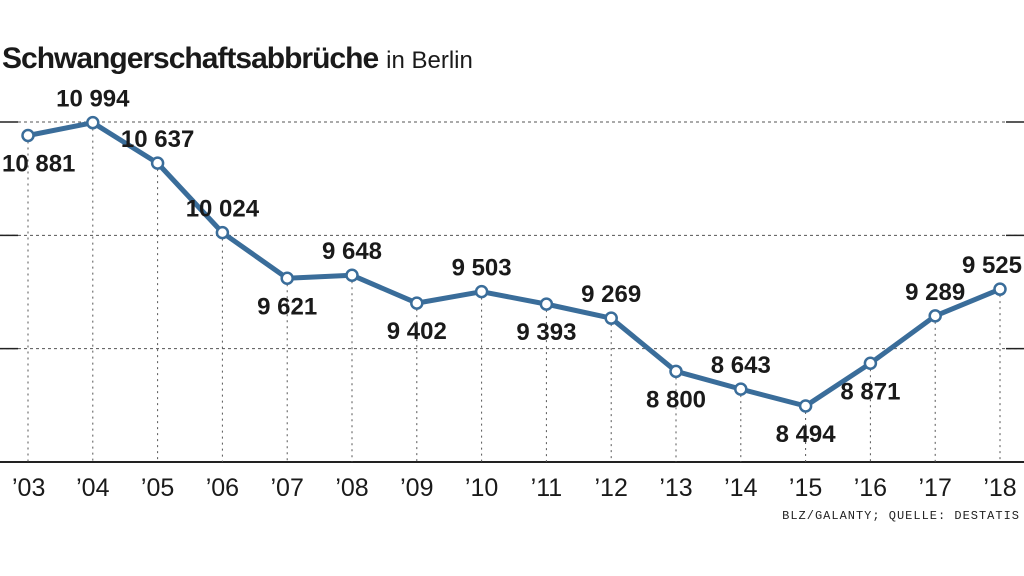 This screenshot has width=1024, height=576. What do you see at coordinates (676, 399) in the screenshot?
I see `data-label: 8 800` at bounding box center [676, 399].